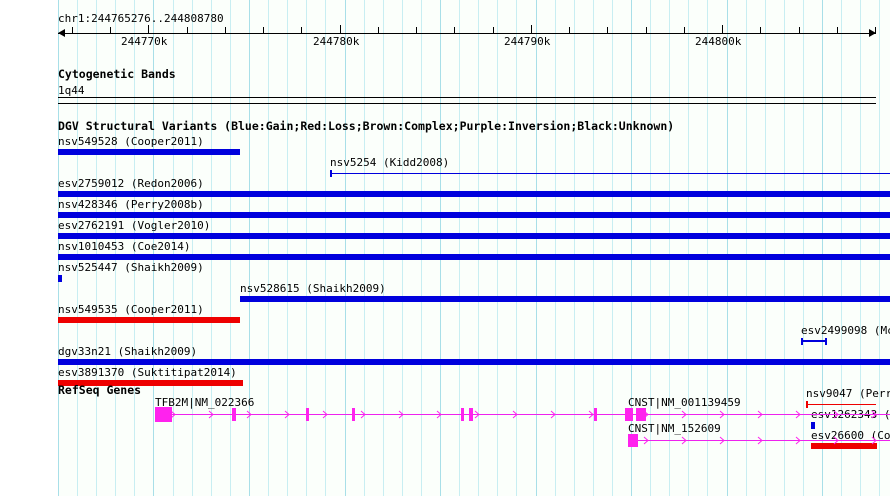  I want to click on gene-label: CNST|NM_001139459, so click(684, 402).